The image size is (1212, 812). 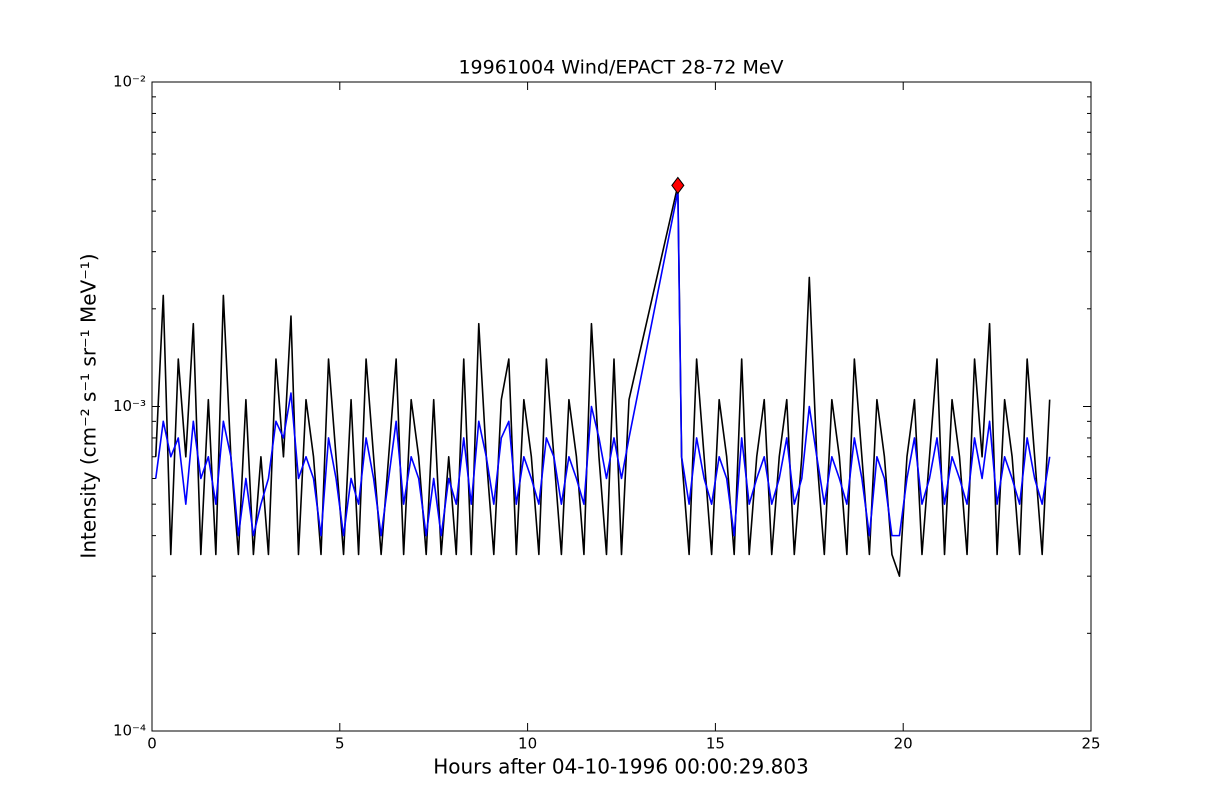 I want to click on x-tick-label: 25, so click(x=1090, y=744).